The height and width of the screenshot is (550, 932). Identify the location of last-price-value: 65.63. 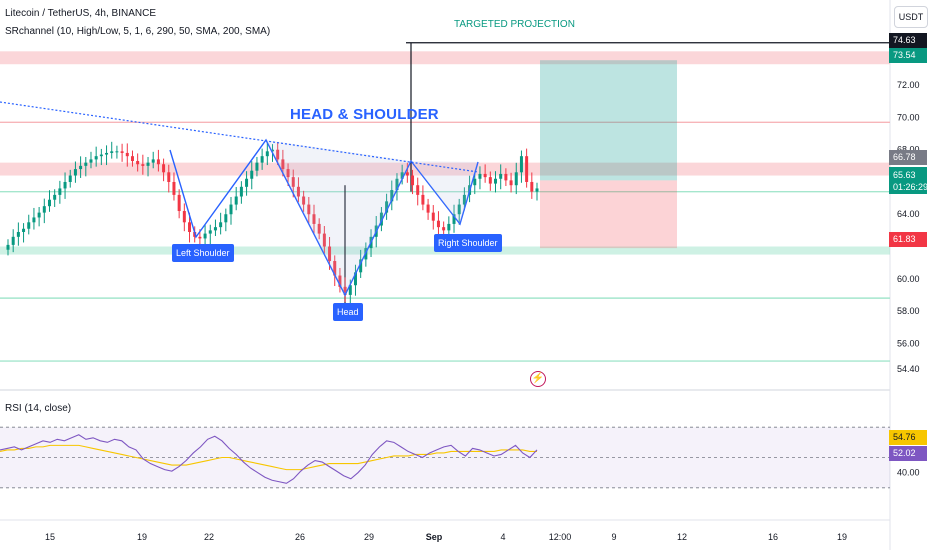
(904, 175).